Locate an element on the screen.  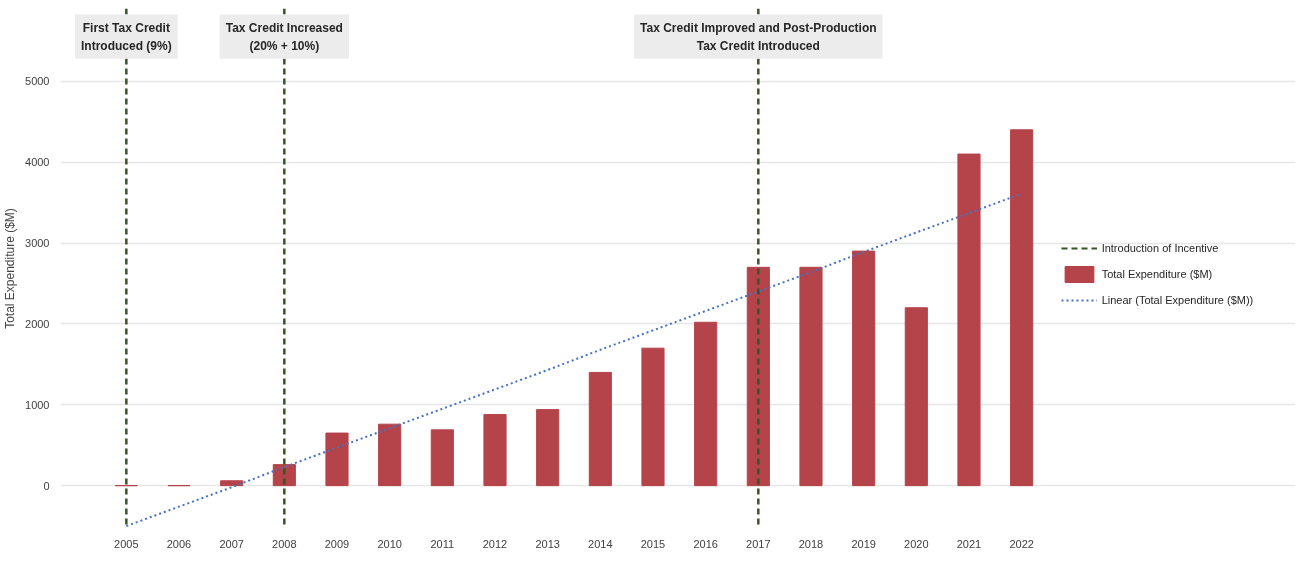
legend-label: Introduction of Incentive is located at coordinates (1160, 247).